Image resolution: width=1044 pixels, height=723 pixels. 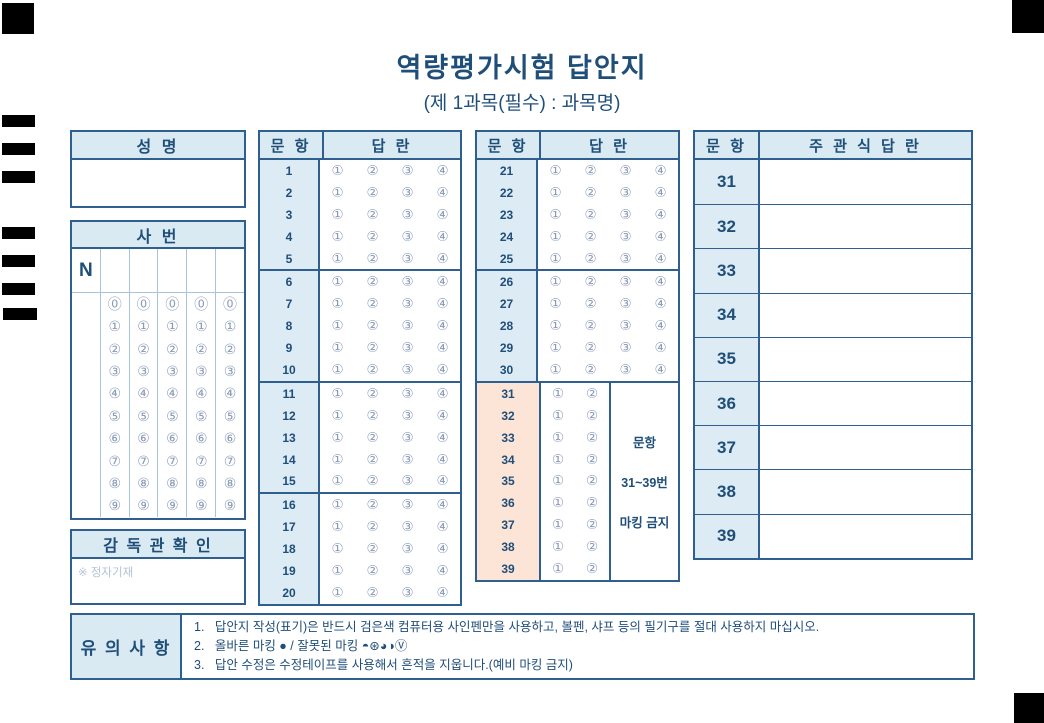 I want to click on name-input-area, so click(x=158, y=183).